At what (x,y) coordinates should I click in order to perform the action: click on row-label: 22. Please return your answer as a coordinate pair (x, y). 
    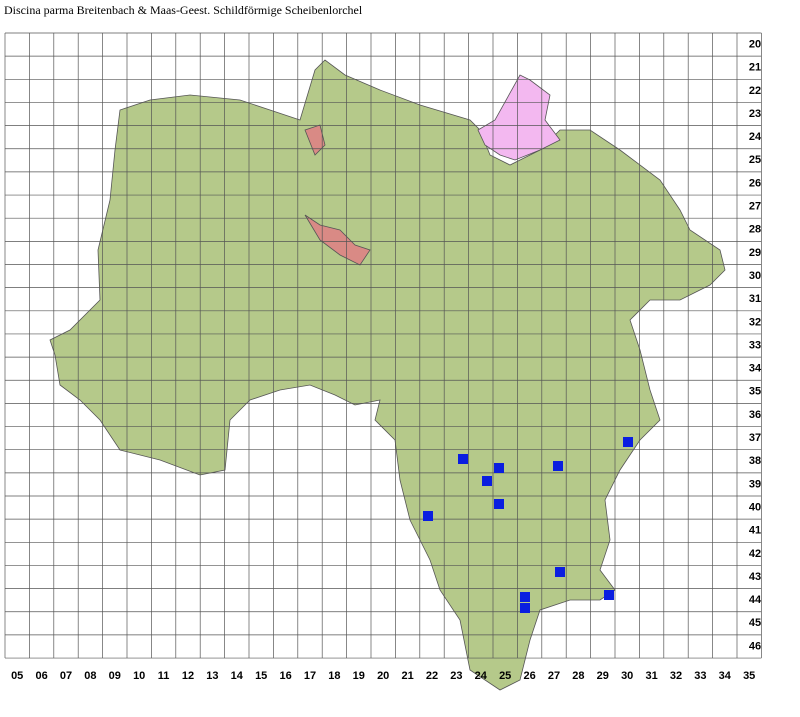
    Looking at the image, I should click on (755, 91).